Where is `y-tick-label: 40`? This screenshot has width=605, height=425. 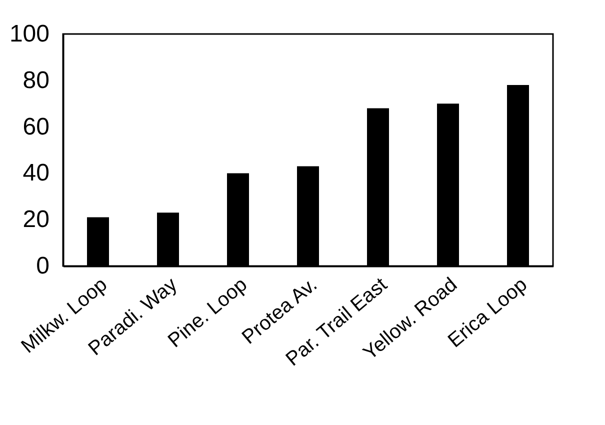
y-tick-label: 40 is located at coordinates (36, 173).